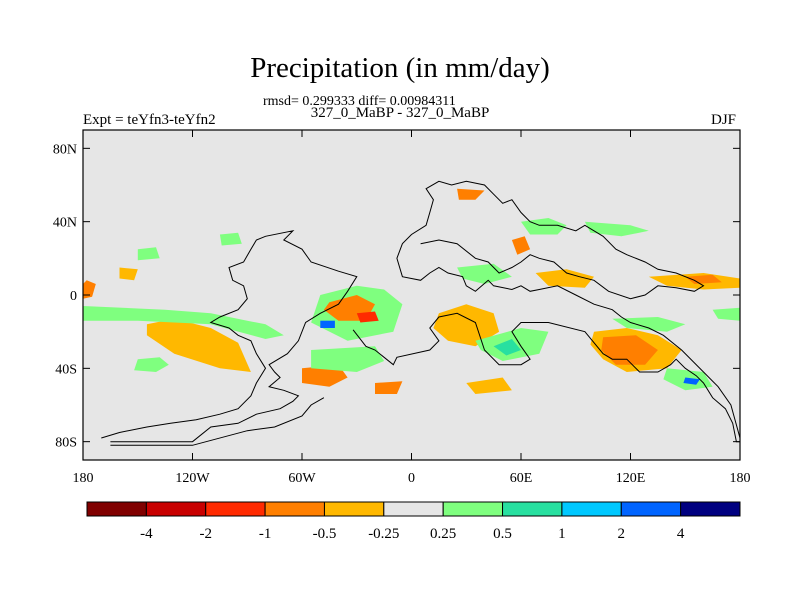 The width and height of the screenshot is (800, 600). Describe the element at coordinates (622, 534) in the screenshot. I see `colorbar-label: 2` at that location.